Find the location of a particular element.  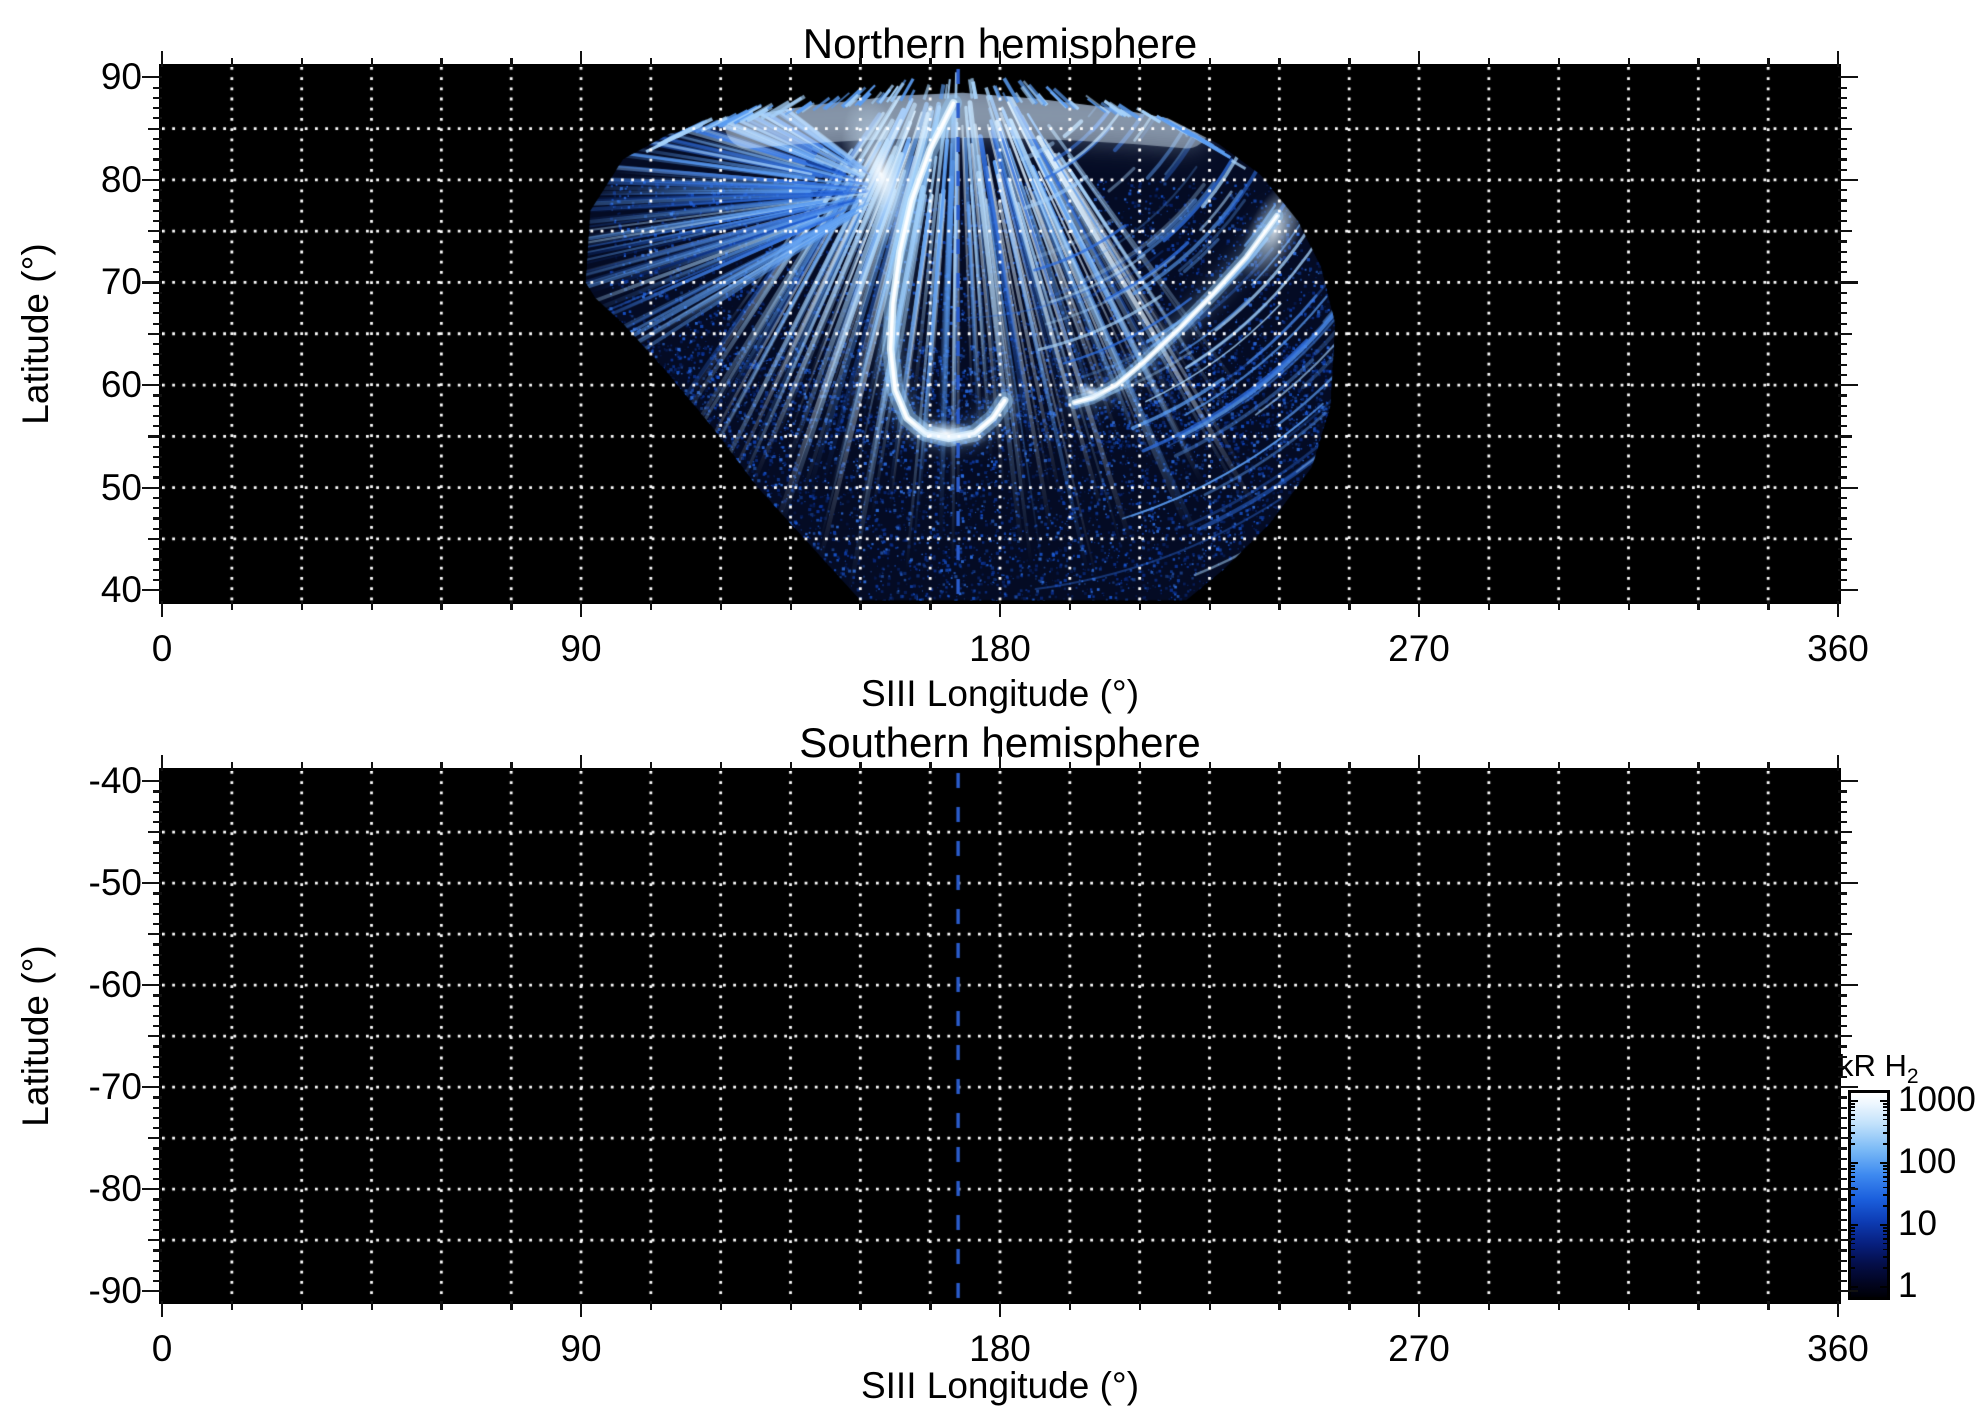

x-tick-label: 270 is located at coordinates (1419, 1348).